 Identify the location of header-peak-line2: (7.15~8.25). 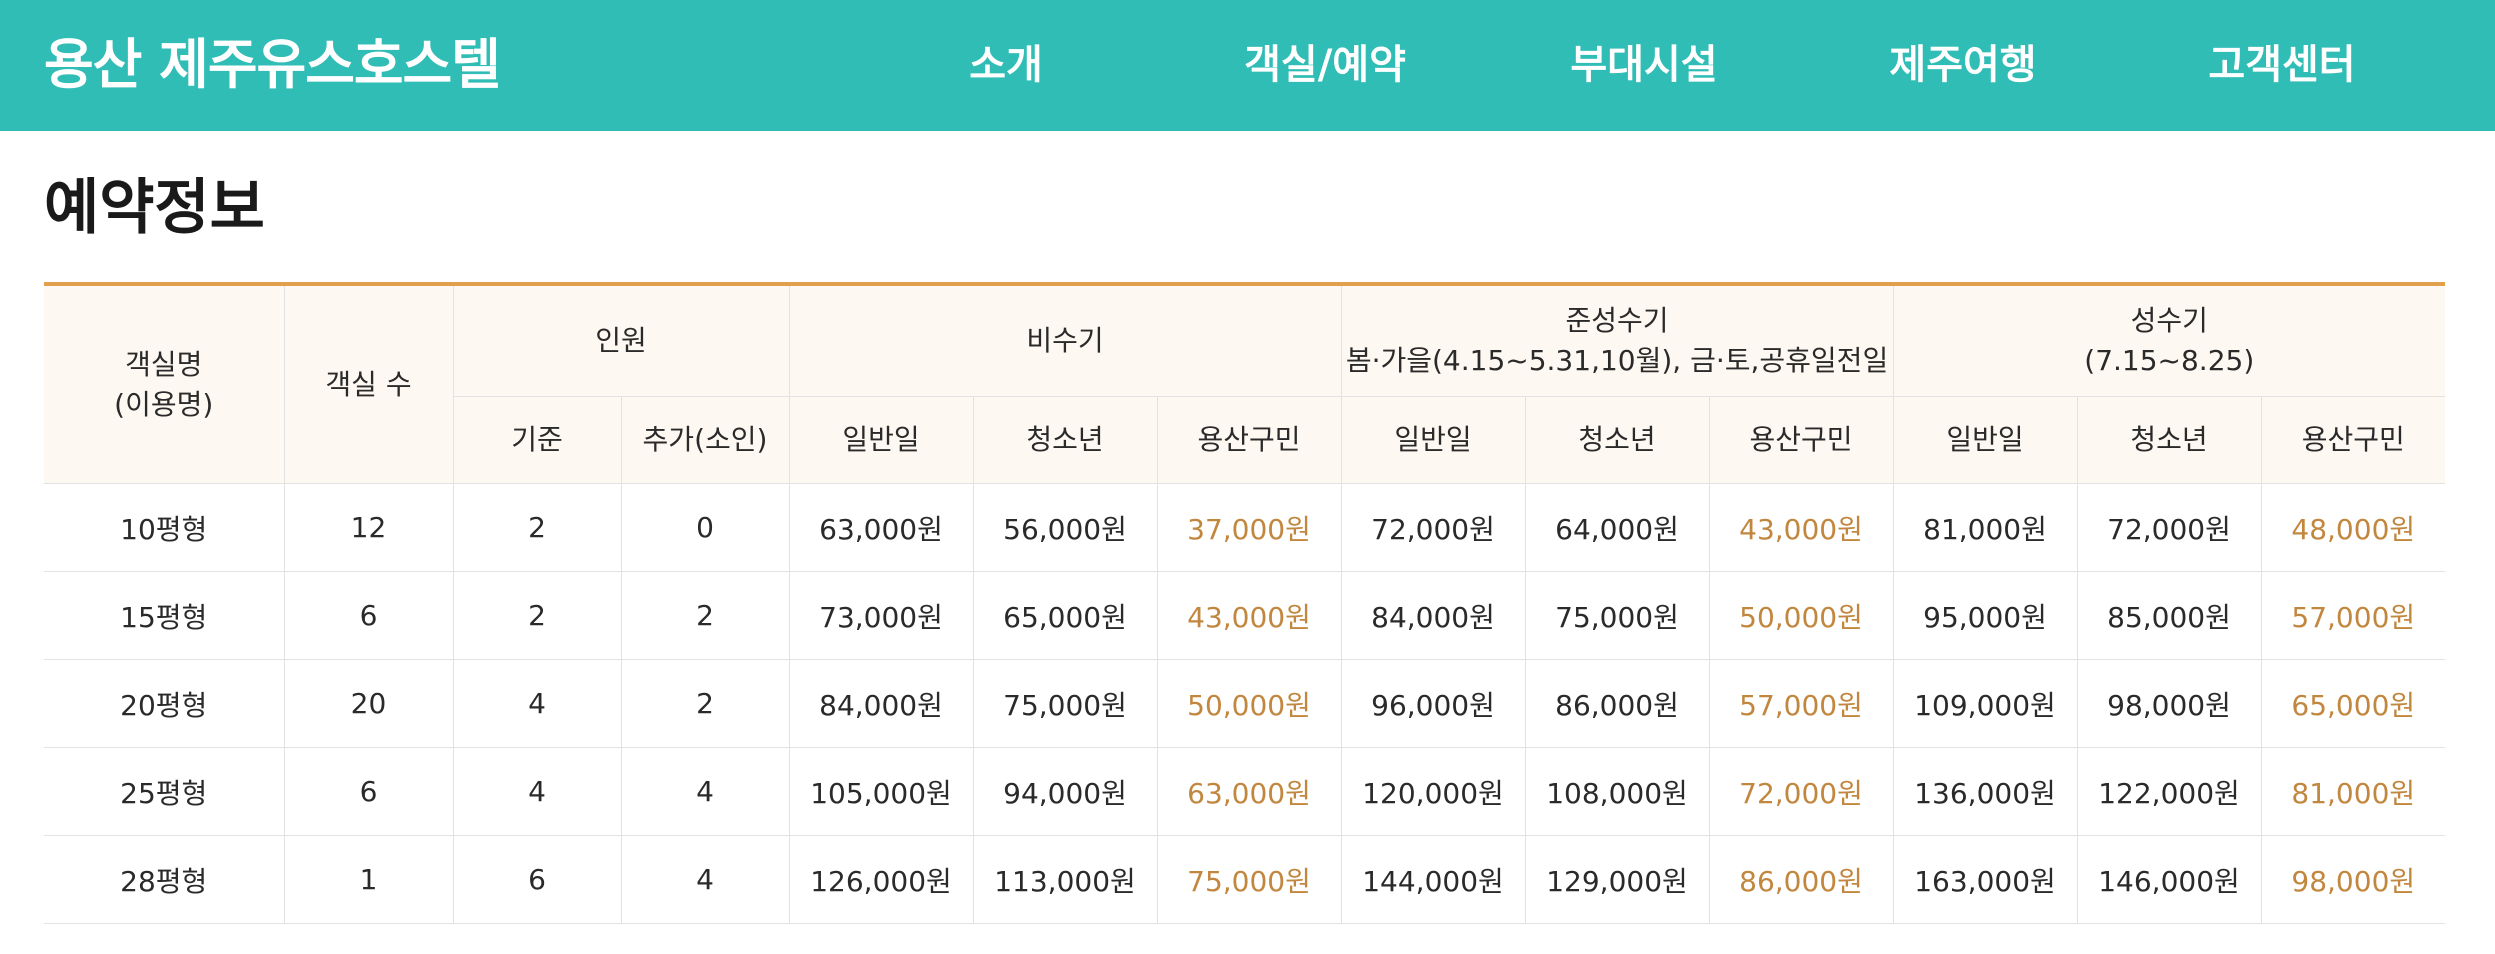
(2169, 360).